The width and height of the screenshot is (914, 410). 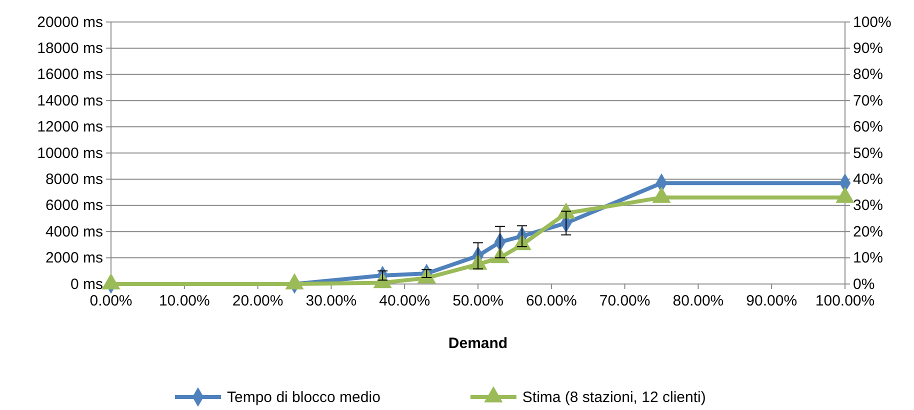 What do you see at coordinates (70, 127) in the screenshot?
I see `y-tick-label: 12000 ms` at bounding box center [70, 127].